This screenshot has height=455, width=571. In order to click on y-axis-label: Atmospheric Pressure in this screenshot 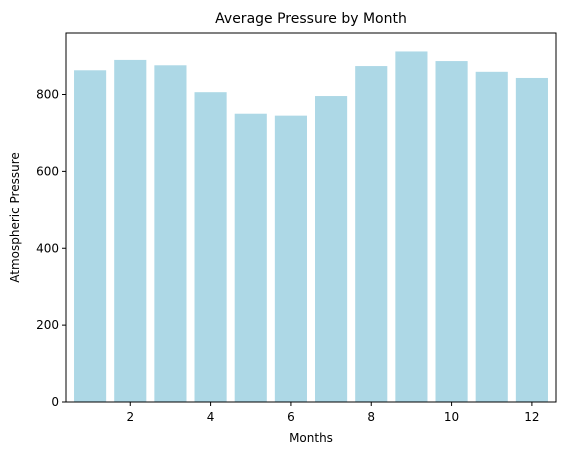, I will do `click(15, 217)`.